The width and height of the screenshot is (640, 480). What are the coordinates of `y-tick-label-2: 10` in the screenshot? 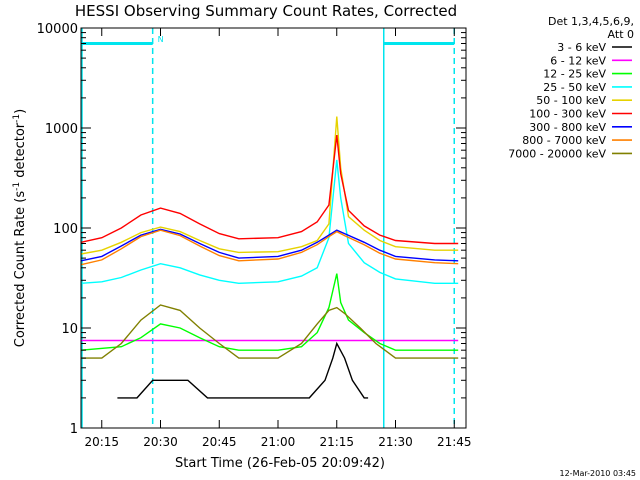 It's located at (69, 329).